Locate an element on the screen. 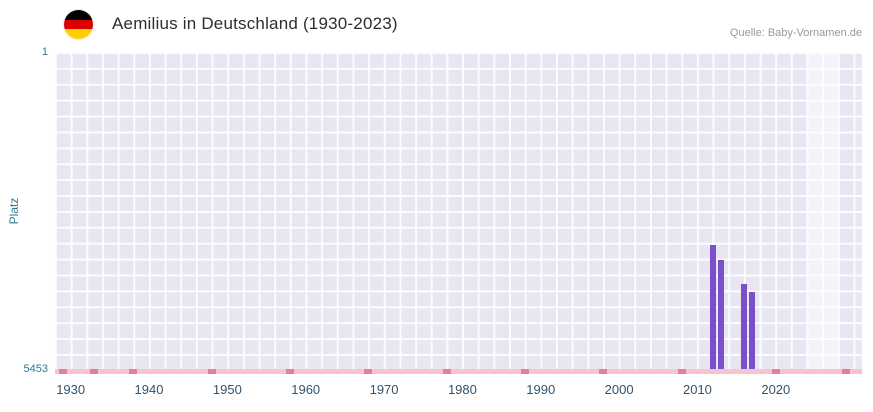 The width and height of the screenshot is (873, 412). bar-2016 is located at coordinates (744, 327).